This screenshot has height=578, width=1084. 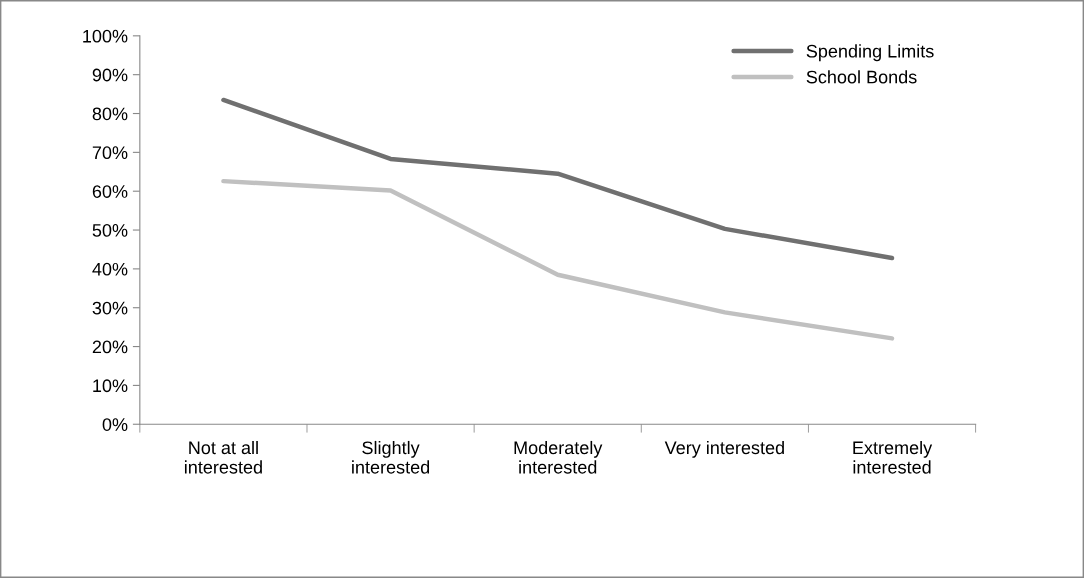 I want to click on x-tick-label: Slightly interested, so click(x=391, y=457).